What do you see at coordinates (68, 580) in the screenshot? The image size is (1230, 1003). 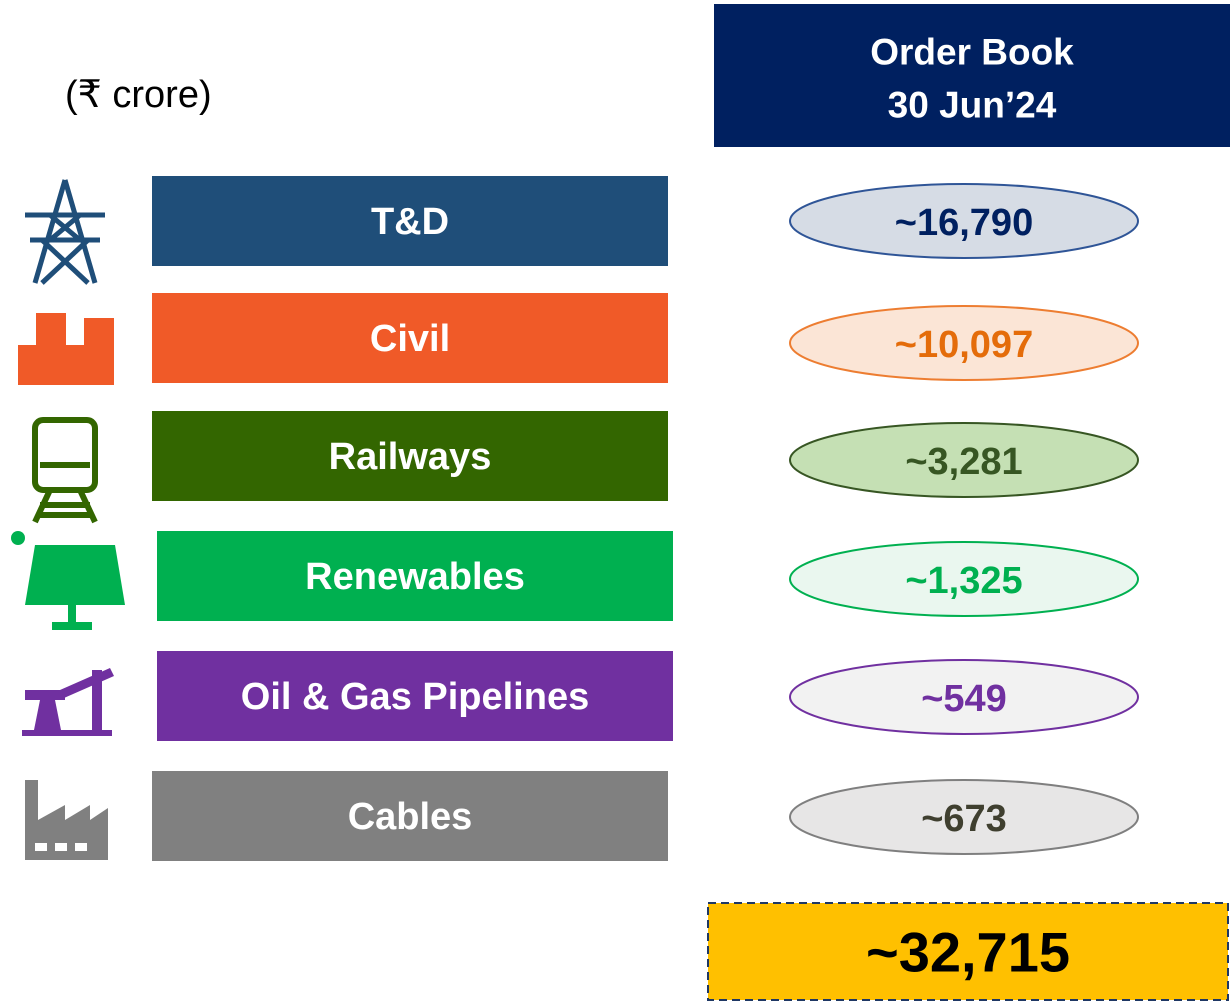 I see `solar-icon` at bounding box center [68, 580].